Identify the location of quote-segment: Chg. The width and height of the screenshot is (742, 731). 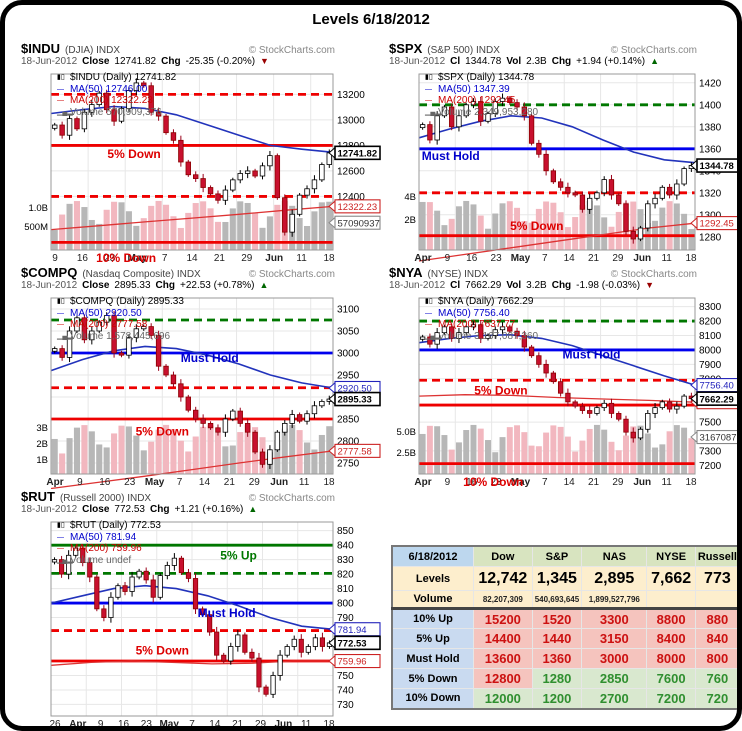
(561, 285).